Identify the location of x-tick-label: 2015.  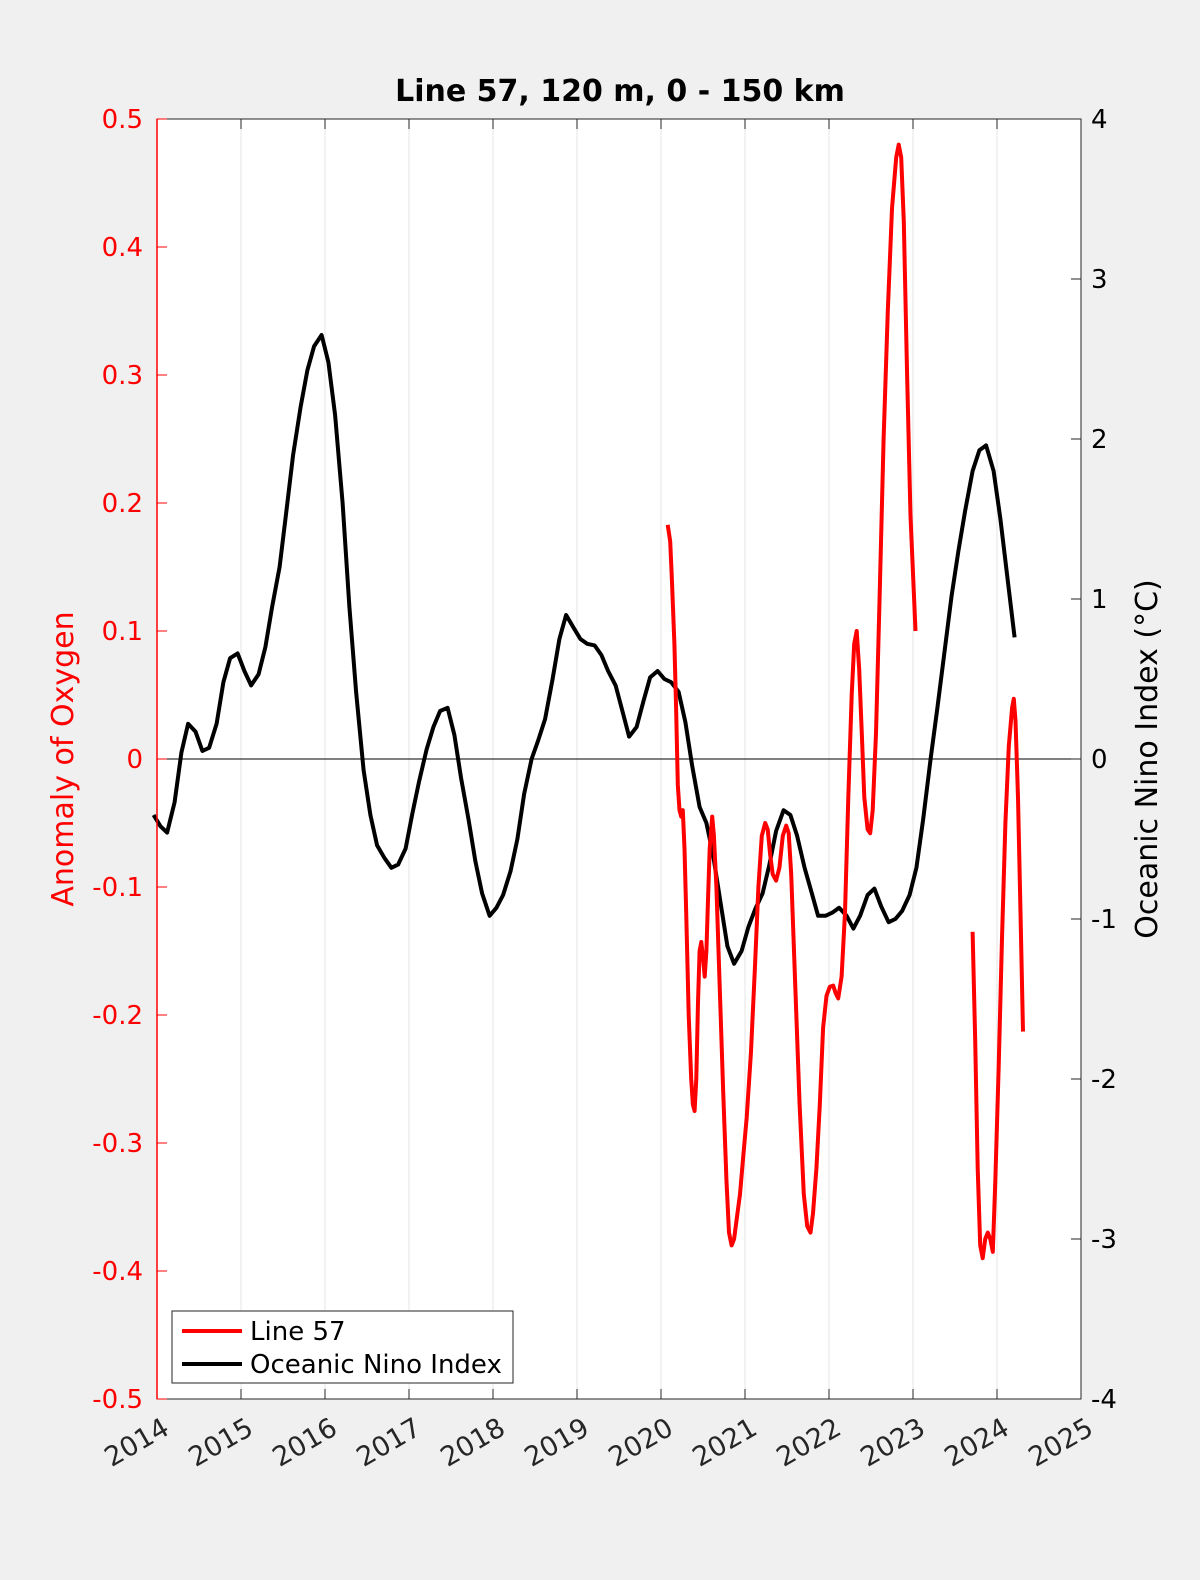
(220, 1442).